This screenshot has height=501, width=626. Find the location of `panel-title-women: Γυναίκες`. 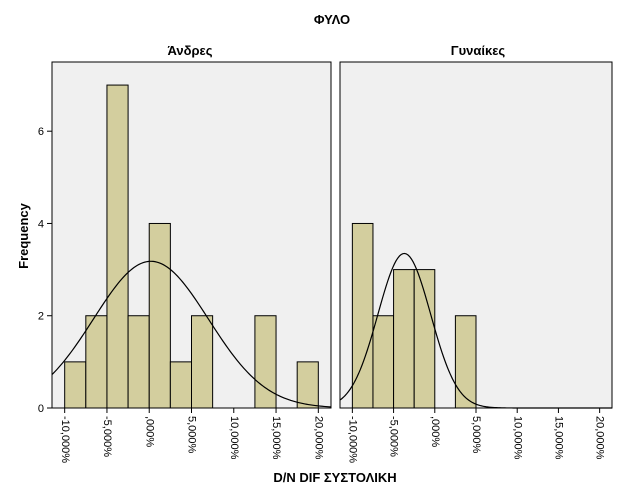

panel-title-women: Γυναίκες is located at coordinates (478, 50).